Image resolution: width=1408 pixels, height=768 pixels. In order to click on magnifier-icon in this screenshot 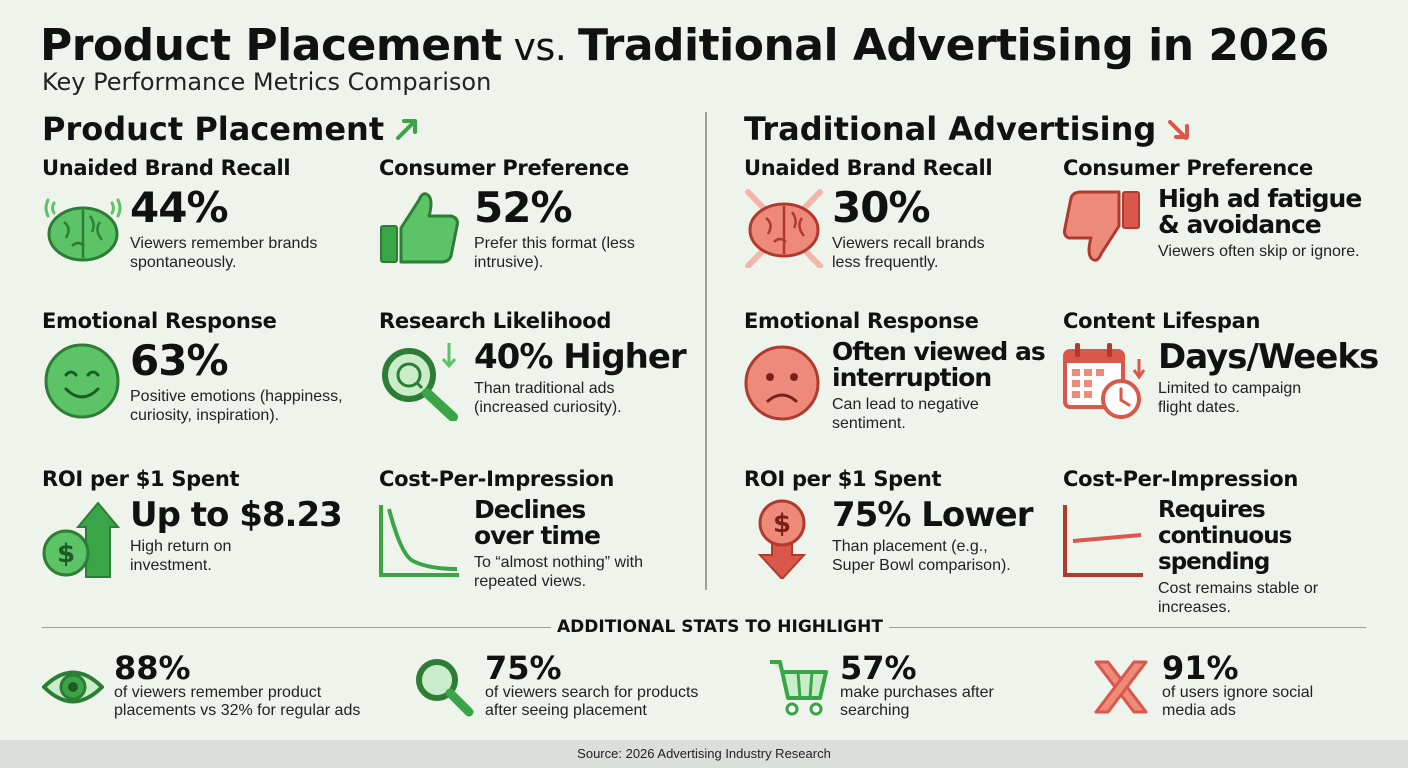, I will do `click(420, 382)`.